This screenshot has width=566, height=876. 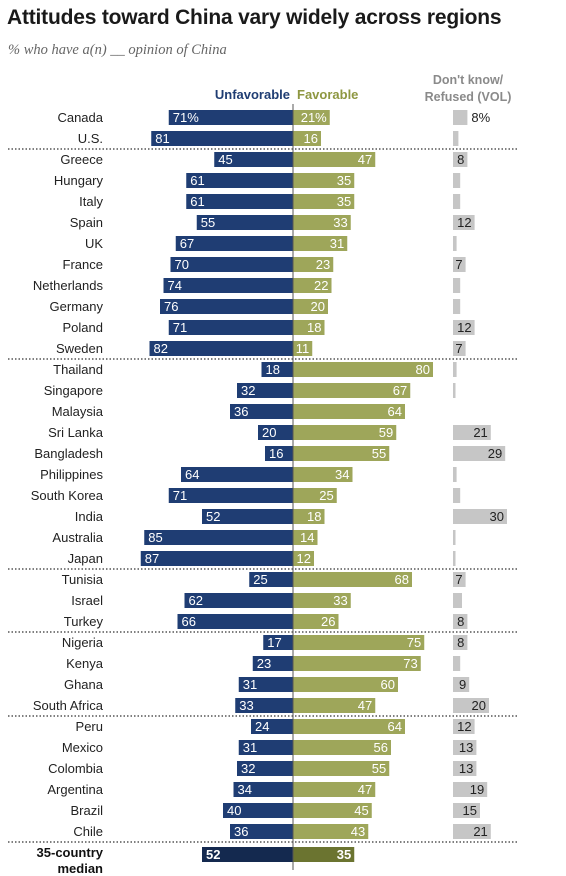 What do you see at coordinates (410, 663) in the screenshot?
I see `favorable-value-kenya: 73` at bounding box center [410, 663].